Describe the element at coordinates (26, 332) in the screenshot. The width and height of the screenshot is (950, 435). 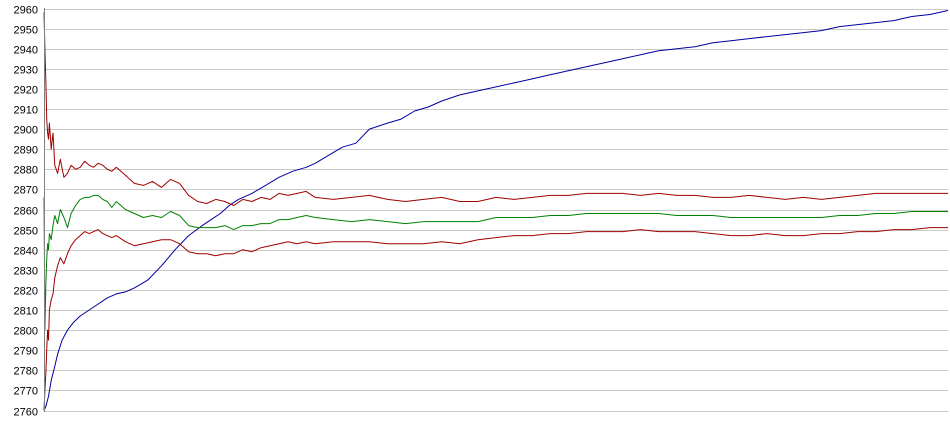
I see `y-tick-label: 2800` at that location.